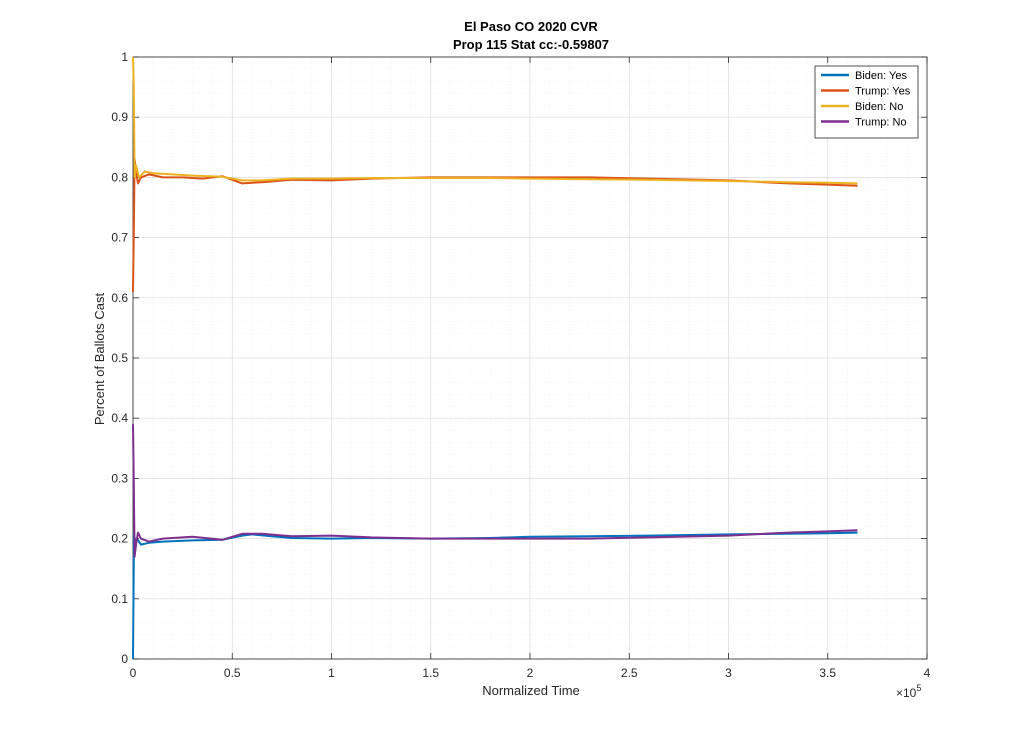 The width and height of the screenshot is (1024, 740). I want to click on legend-label: Trump: Yes, so click(883, 92).